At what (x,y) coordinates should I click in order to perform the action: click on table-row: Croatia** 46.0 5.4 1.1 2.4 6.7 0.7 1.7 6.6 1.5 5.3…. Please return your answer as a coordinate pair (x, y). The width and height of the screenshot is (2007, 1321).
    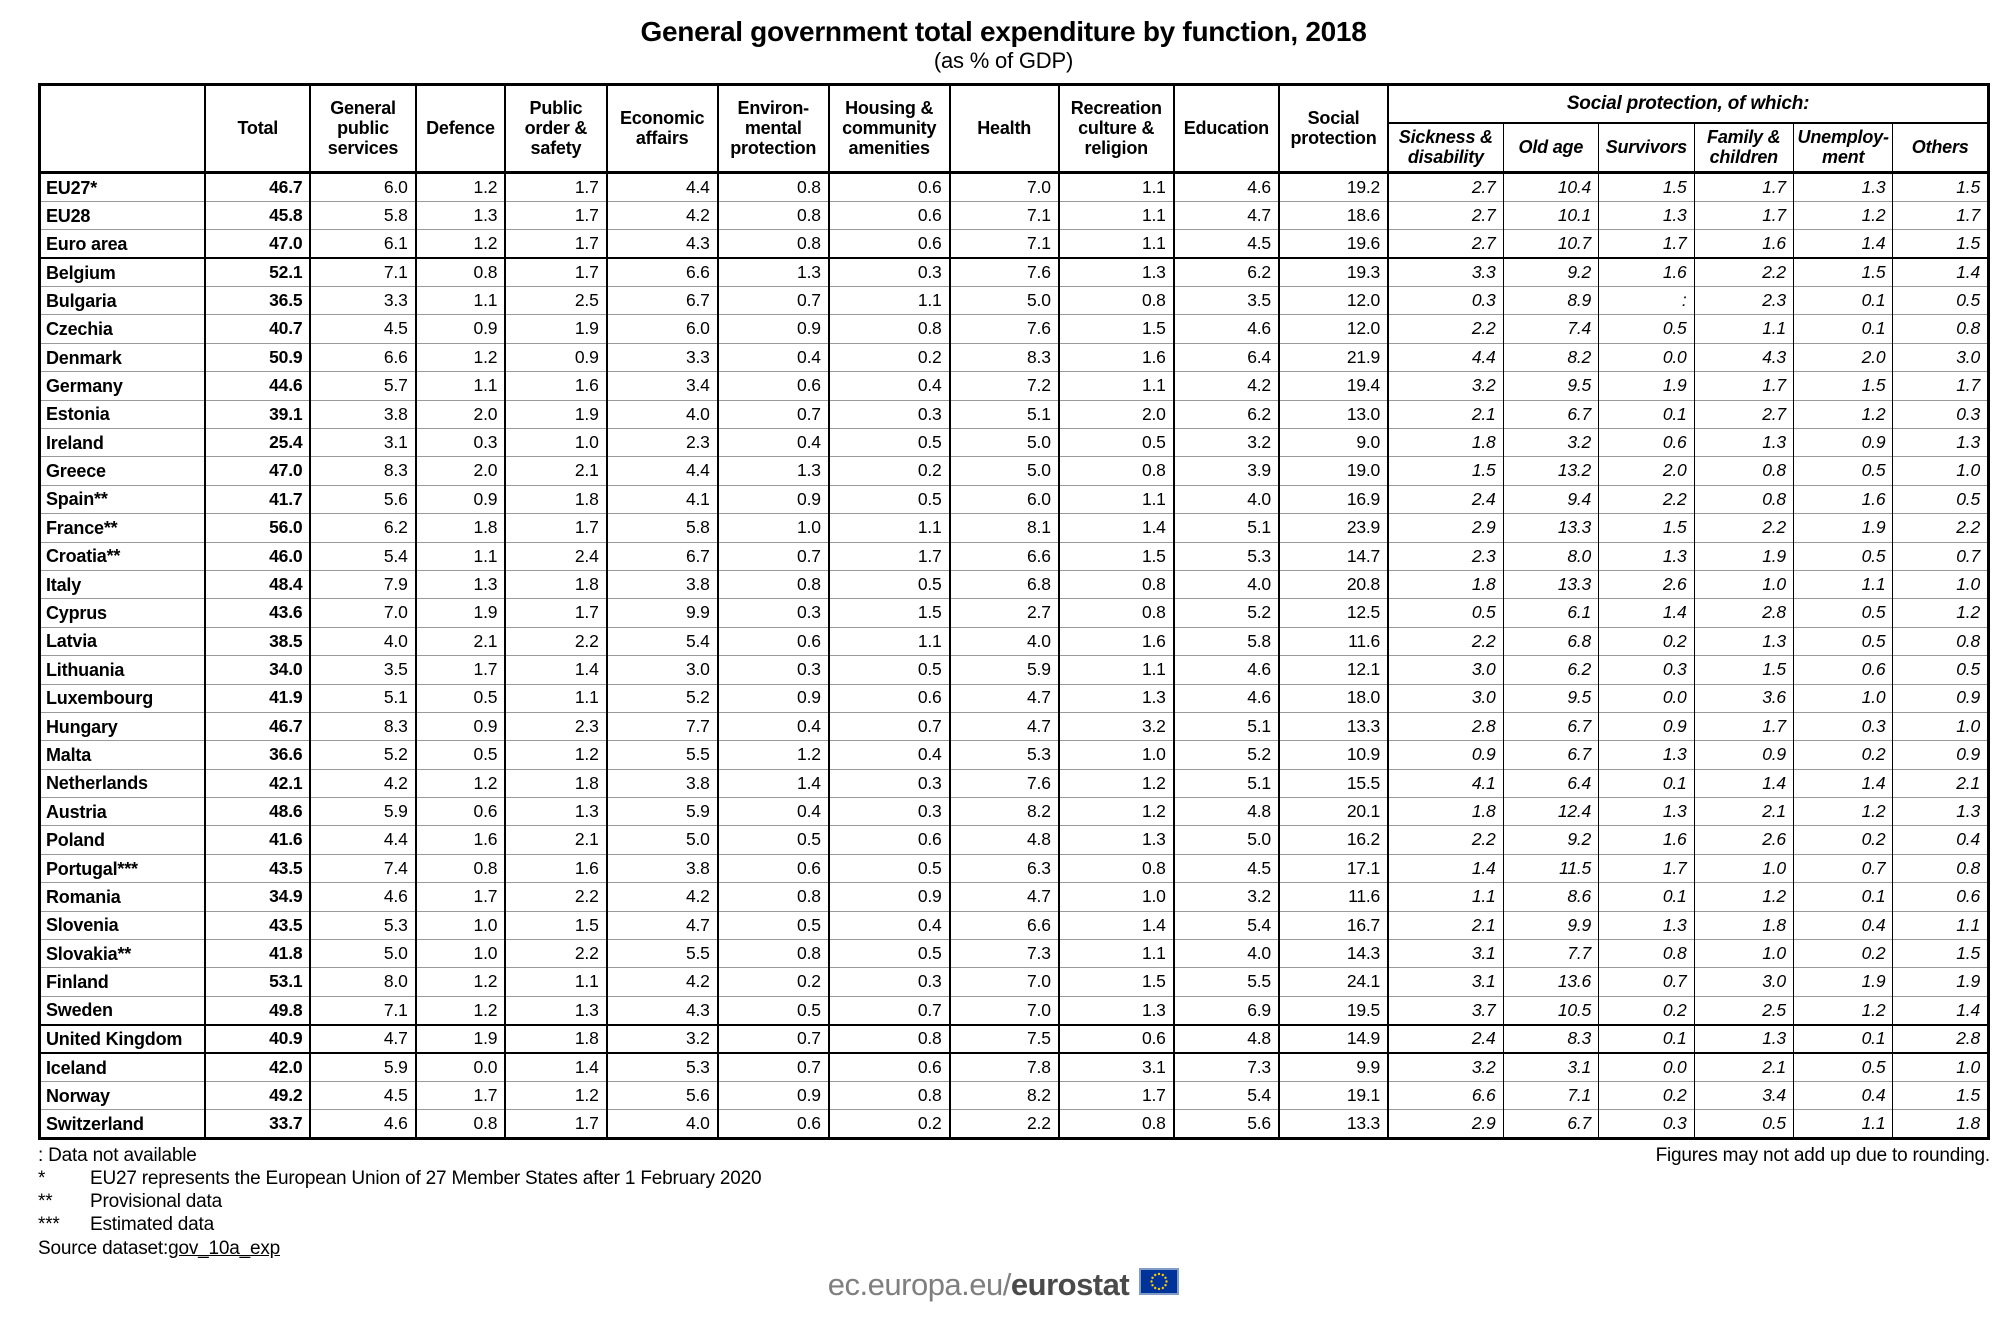
    Looking at the image, I should click on (1014, 556).